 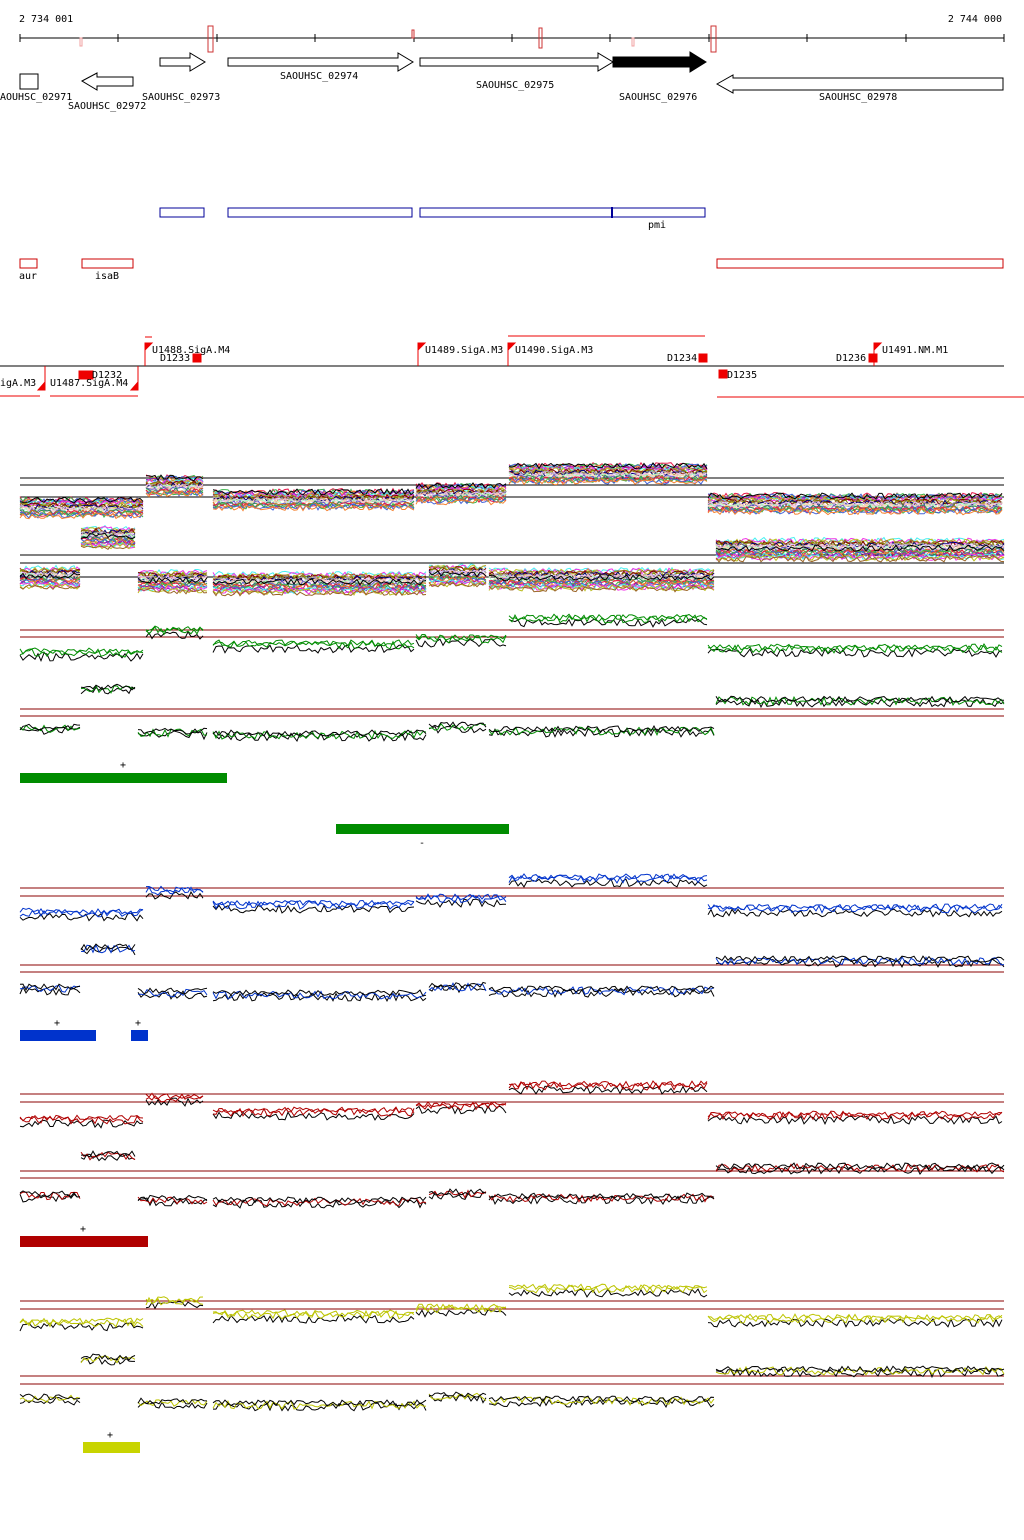 I want to click on feature-label: U1488.SigA.M4, so click(x=191, y=350).